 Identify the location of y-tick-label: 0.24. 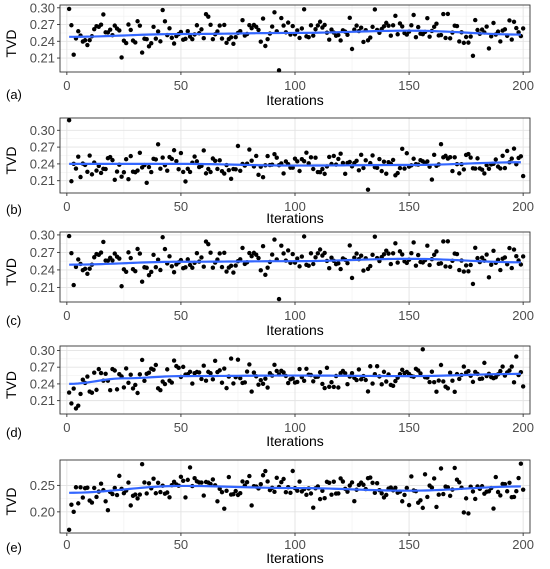
(42, 383).